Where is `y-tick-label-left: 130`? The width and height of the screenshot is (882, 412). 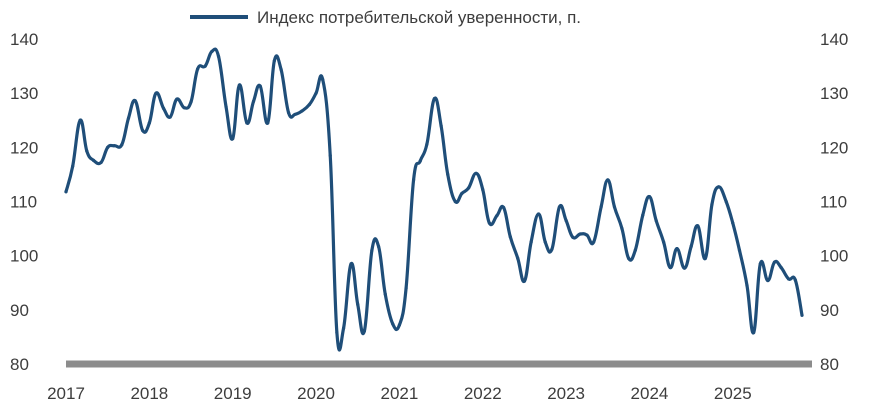
y-tick-label-left: 130 is located at coordinates (24, 93).